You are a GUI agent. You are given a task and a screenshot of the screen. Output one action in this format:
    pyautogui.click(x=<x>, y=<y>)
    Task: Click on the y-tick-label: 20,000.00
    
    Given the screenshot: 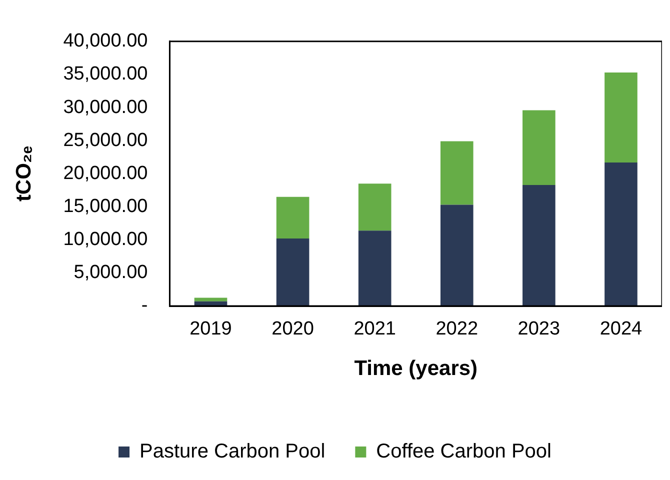 What is the action you would take?
    pyautogui.click(x=105, y=173)
    